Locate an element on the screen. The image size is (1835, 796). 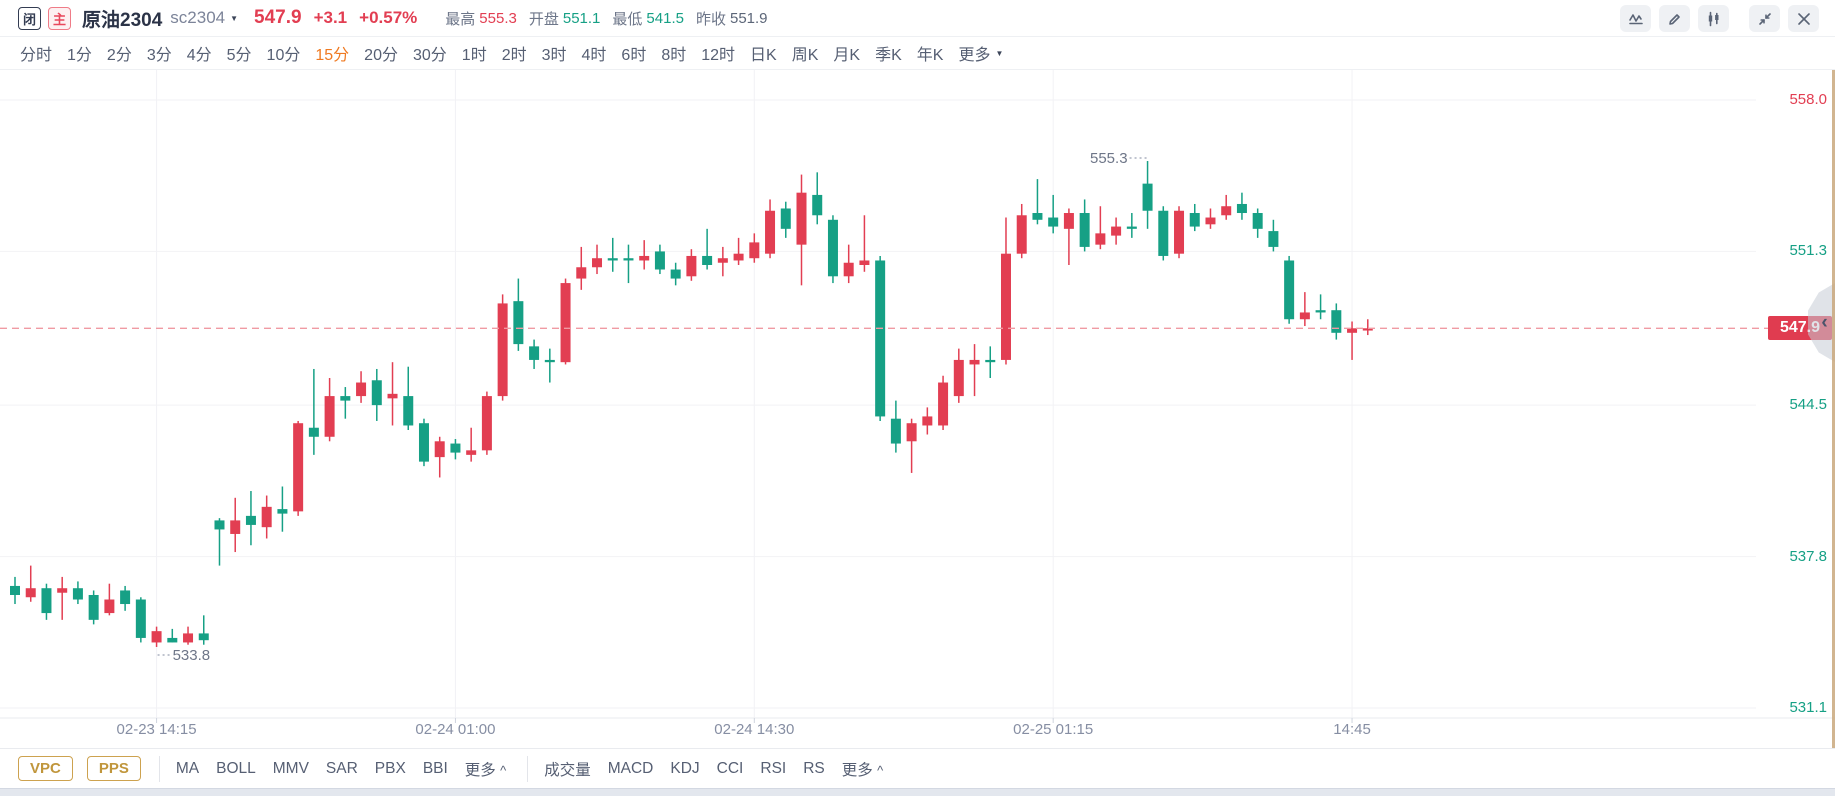
tab-20分: 20分 is located at coordinates (381, 55).